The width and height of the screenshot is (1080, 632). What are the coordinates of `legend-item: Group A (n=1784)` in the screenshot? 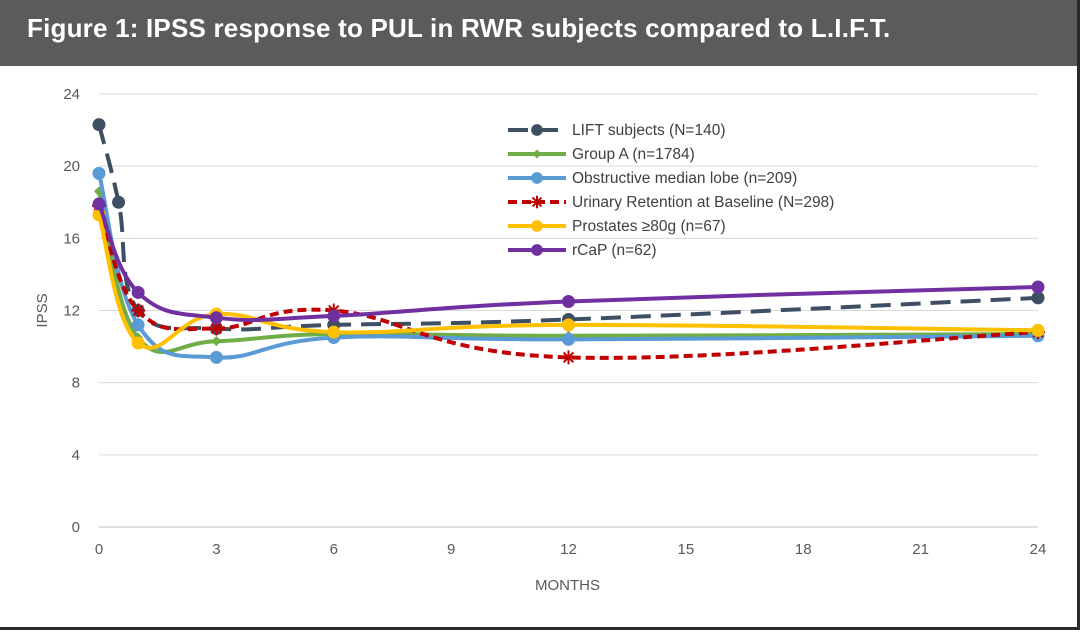 It's located at (601, 154).